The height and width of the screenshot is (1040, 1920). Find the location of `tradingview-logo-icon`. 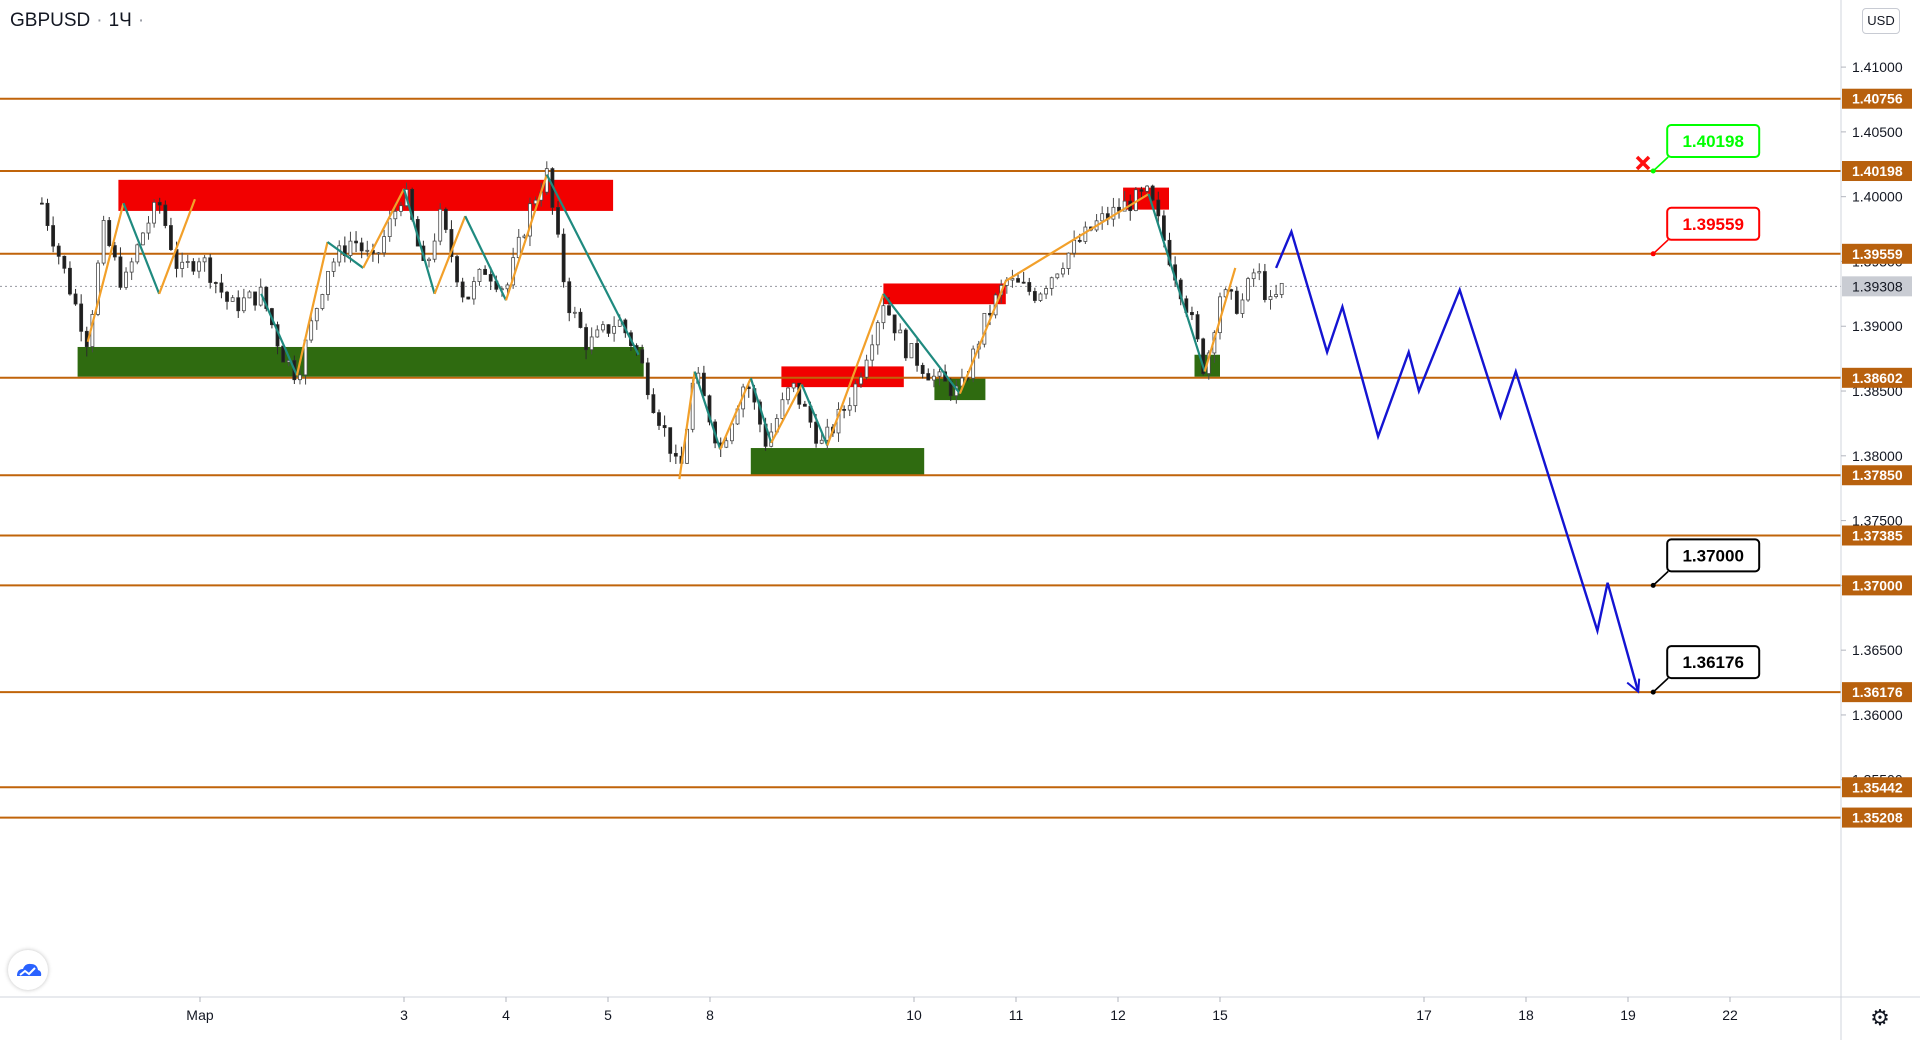

tradingview-logo-icon is located at coordinates (28, 970).